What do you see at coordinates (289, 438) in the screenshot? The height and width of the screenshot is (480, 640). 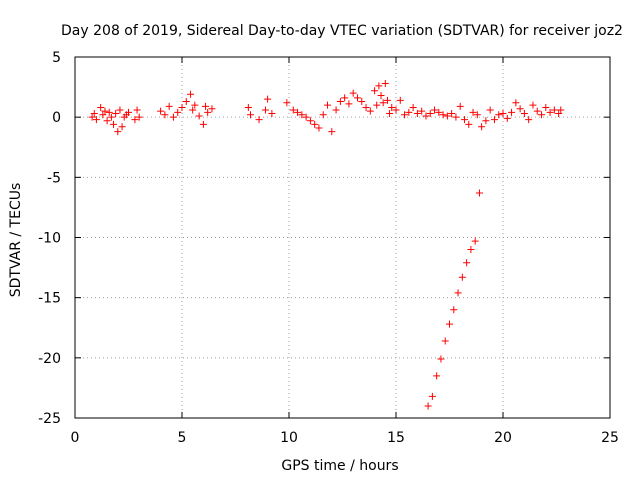 I see `x-tick-label-2: 10` at bounding box center [289, 438].